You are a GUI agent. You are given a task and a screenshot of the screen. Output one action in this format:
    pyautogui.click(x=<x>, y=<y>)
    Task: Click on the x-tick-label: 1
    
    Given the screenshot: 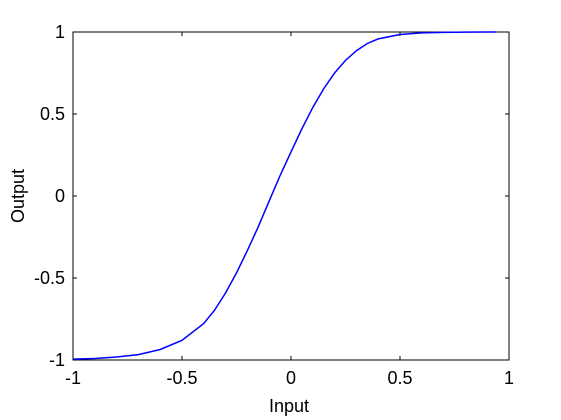 What is the action you would take?
    pyautogui.click(x=509, y=378)
    